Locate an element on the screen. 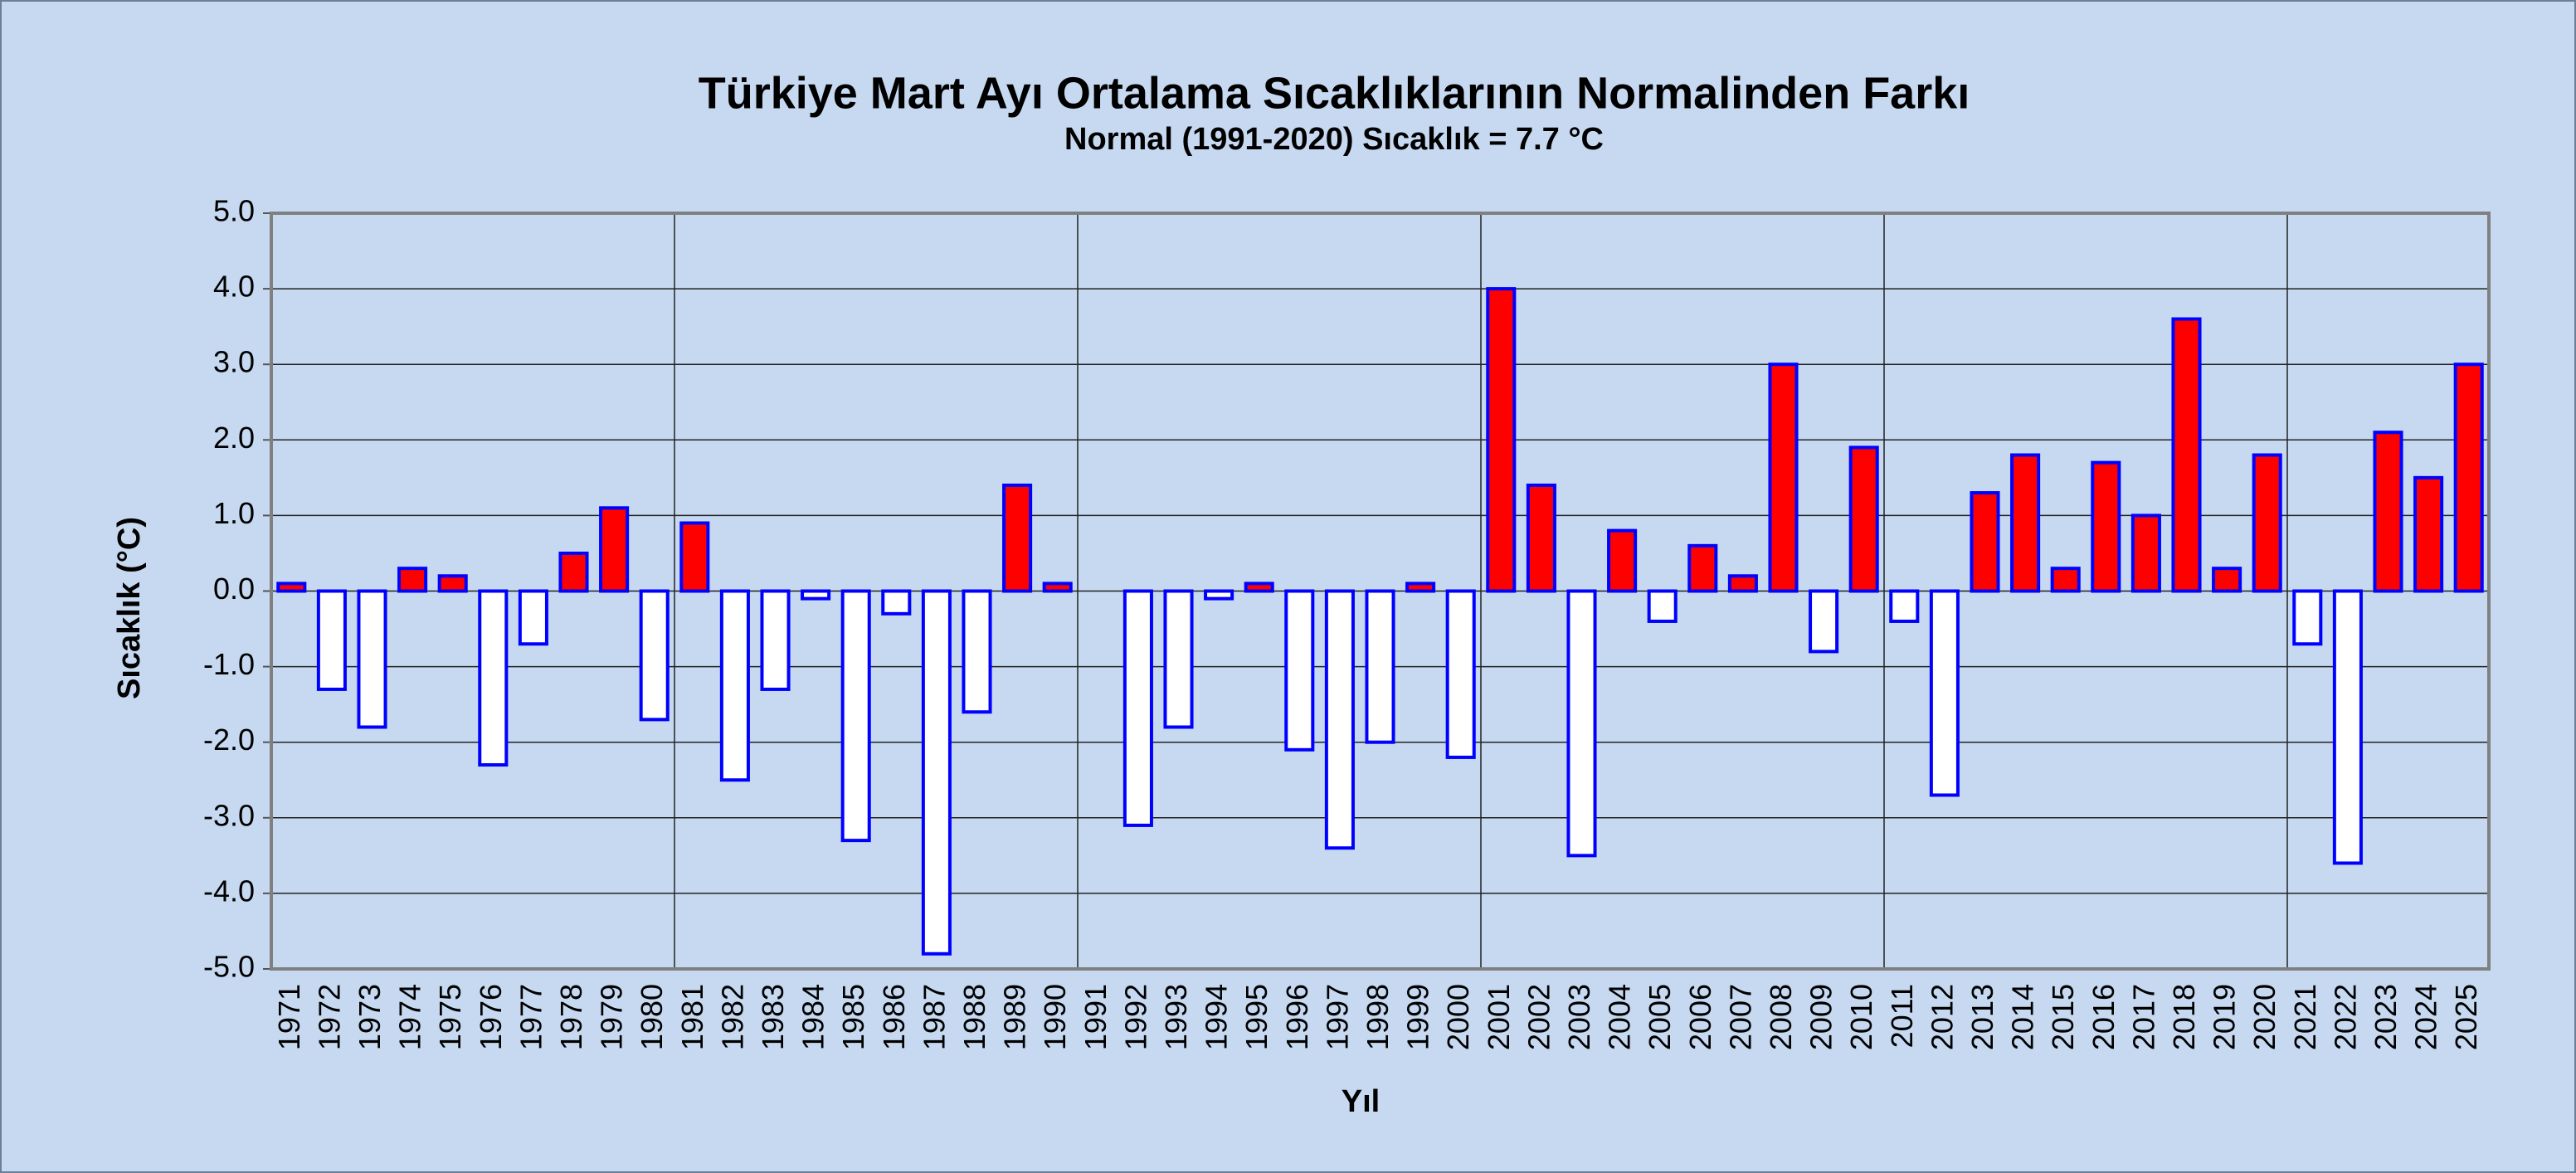 The height and width of the screenshot is (1173, 2576). x-tick-label: 1996 is located at coordinates (1297, 1017).